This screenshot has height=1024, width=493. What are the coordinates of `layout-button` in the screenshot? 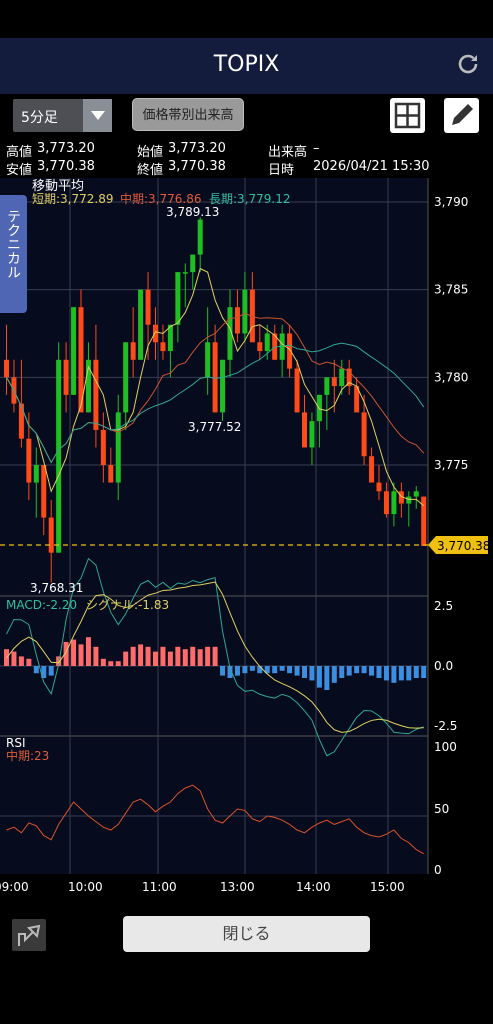 It's located at (407, 115).